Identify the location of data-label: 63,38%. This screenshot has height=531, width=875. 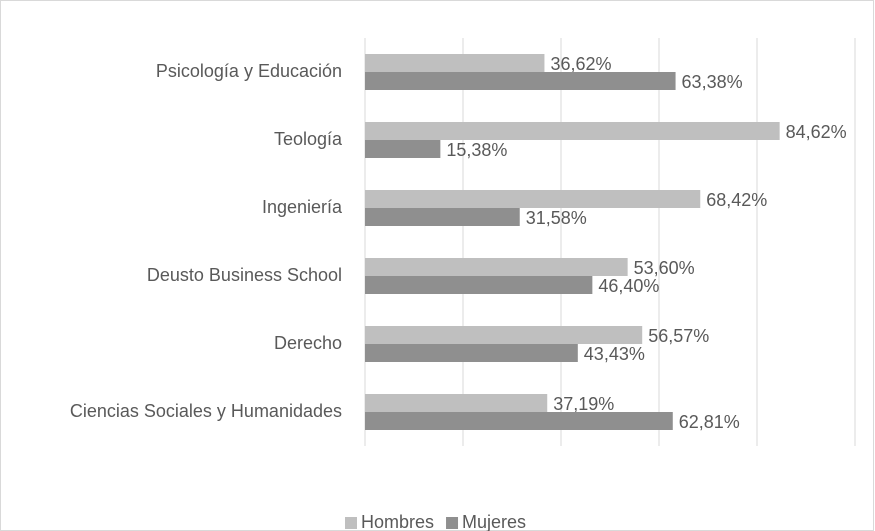
(712, 82).